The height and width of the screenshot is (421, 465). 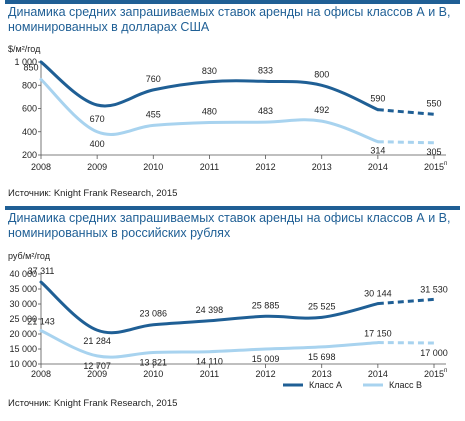 I want to click on c0-ytick-label: 400, so click(x=29, y=132).